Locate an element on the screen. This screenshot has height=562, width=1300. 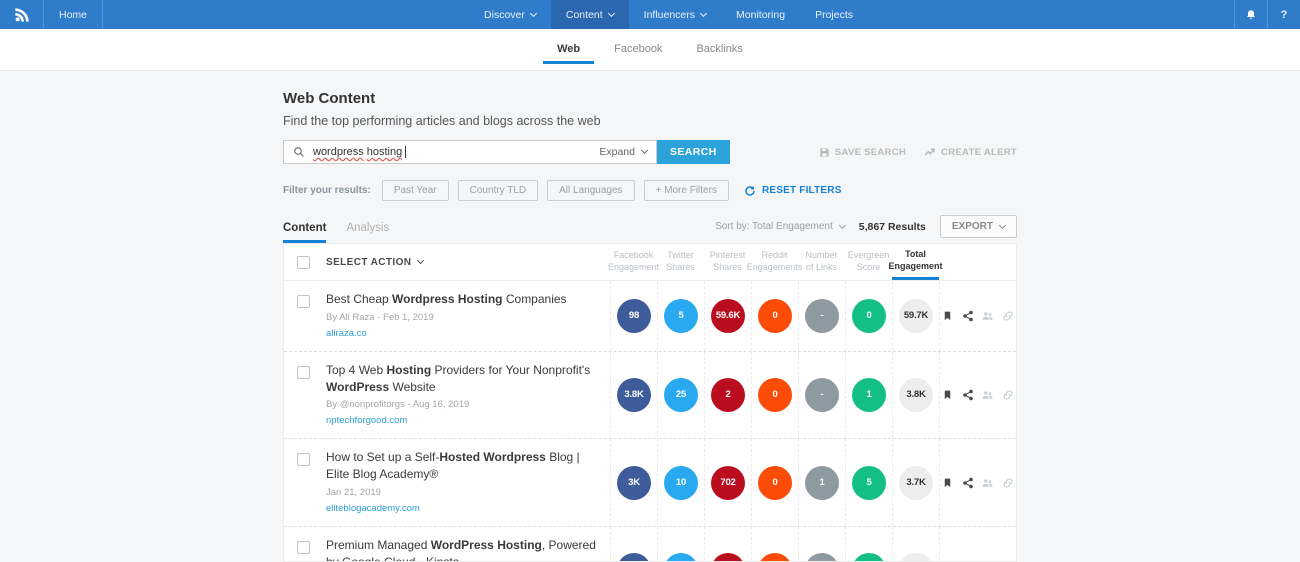
content-subnav: Web Facebook Backlinks is located at coordinates (650, 50).